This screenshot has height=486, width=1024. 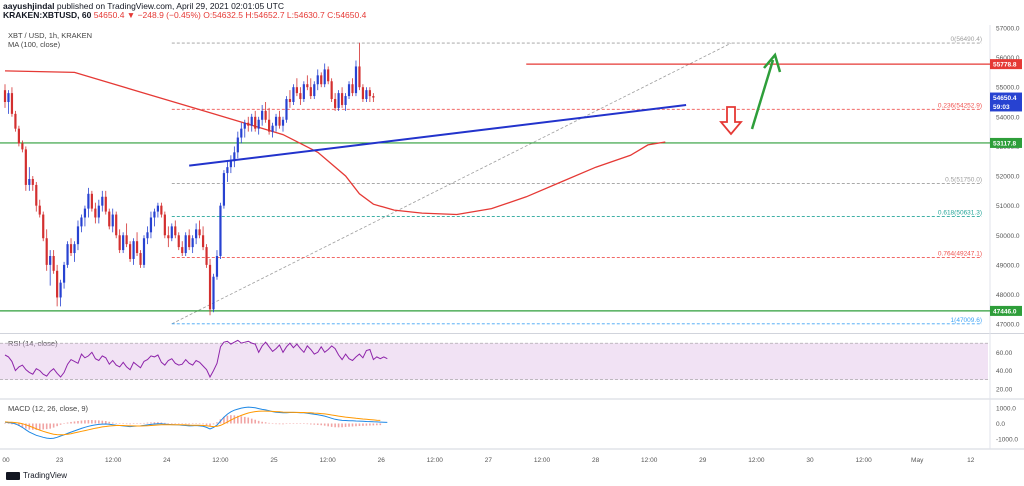 What do you see at coordinates (1008, 177) in the screenshot?
I see `y-tick-label: 52000.0` at bounding box center [1008, 177].